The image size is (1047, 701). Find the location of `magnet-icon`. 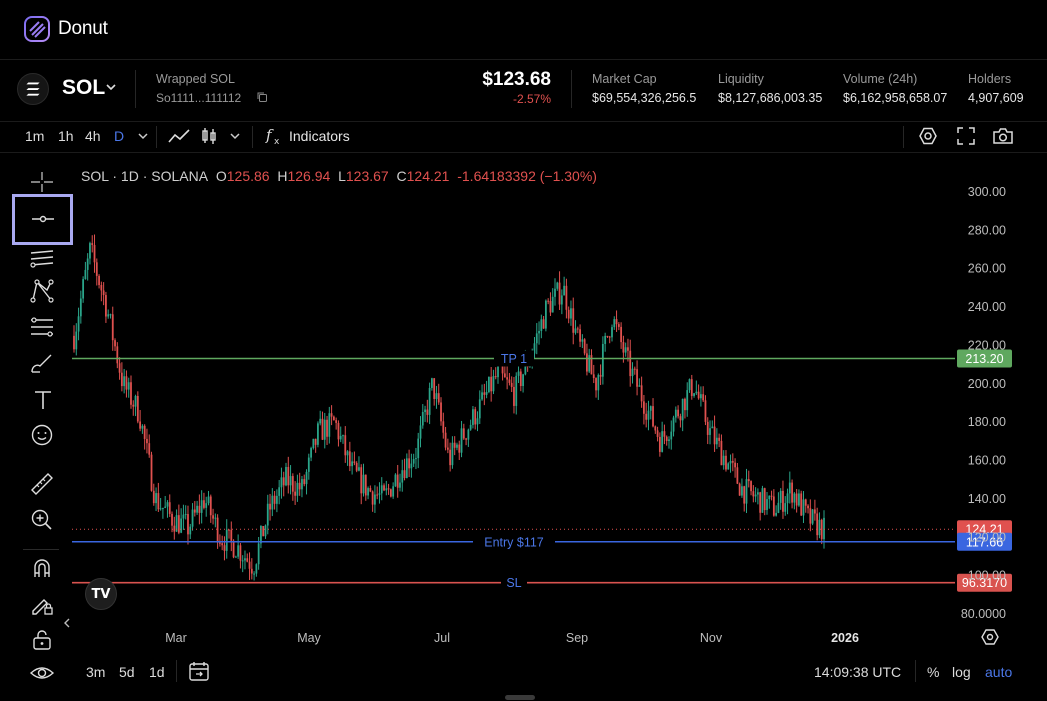

magnet-icon is located at coordinates (42, 568).